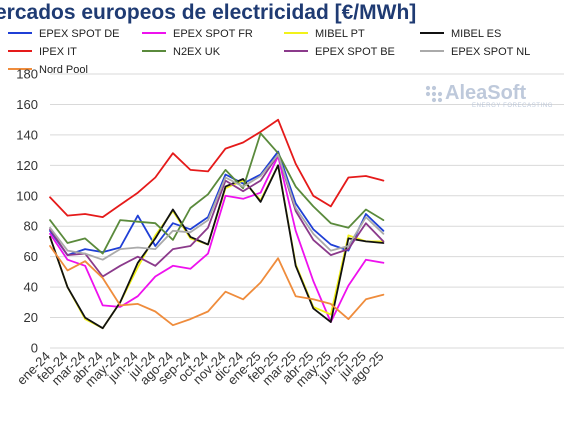 The height and width of the screenshot is (423, 564). Describe the element at coordinates (434, 94) in the screenshot. I see `logo-dots-icon` at that location.